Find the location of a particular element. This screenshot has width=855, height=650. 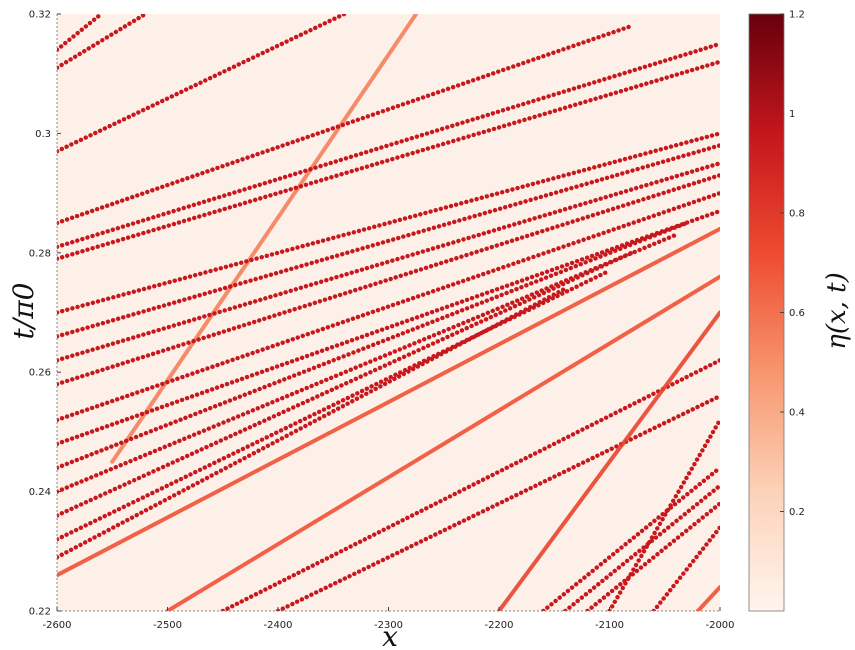

x-tick-label: -2600 is located at coordinates (56, 625).